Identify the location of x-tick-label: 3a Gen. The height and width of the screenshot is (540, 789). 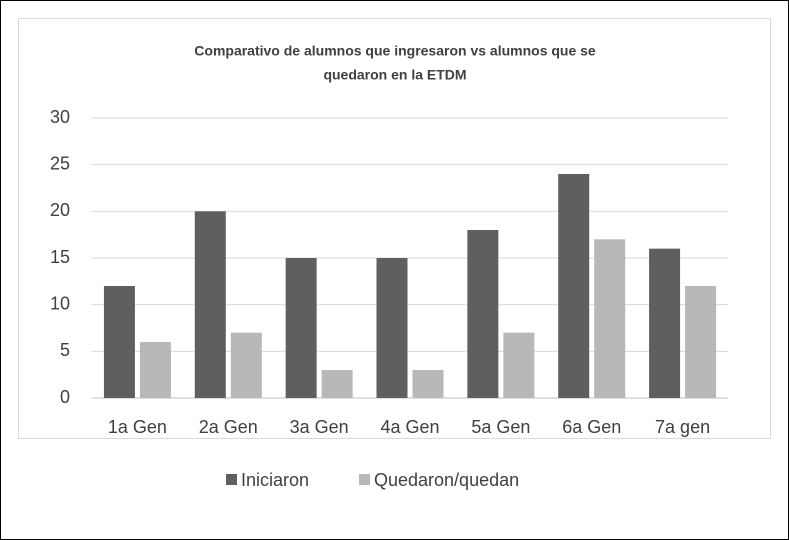
(319, 427).